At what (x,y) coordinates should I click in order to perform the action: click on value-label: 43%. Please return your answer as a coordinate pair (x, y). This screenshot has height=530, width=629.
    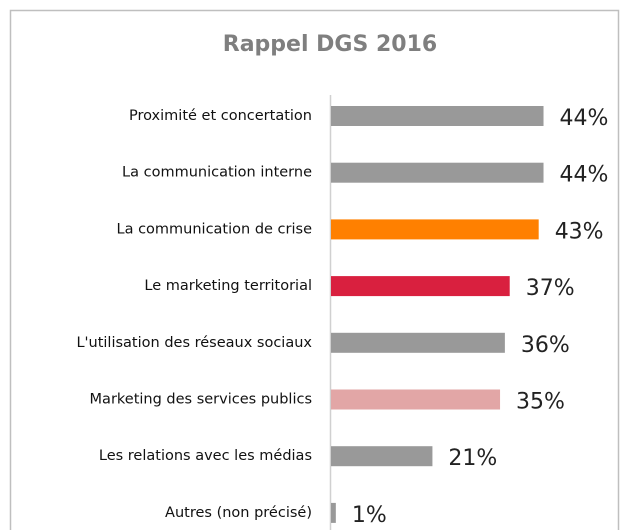
    Looking at the image, I should click on (579, 231).